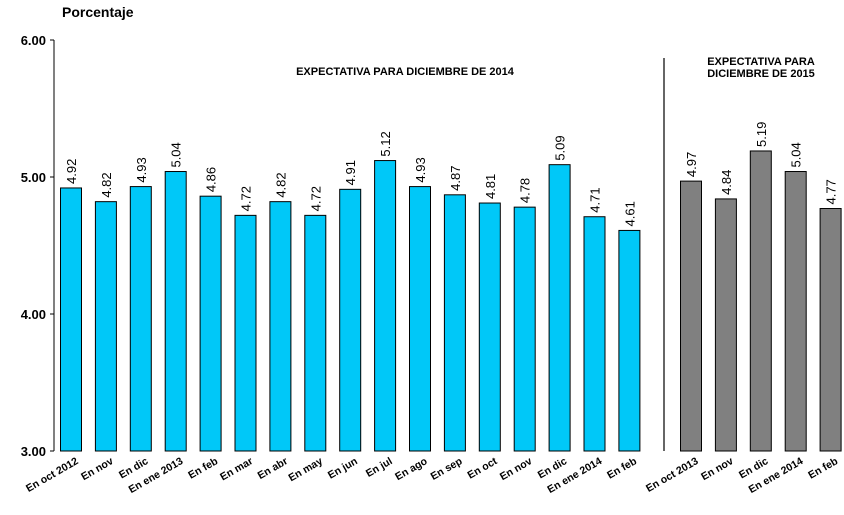  Describe the element at coordinates (315, 198) in the screenshot. I see `bar-value-label-p0-7: 4.72` at that location.